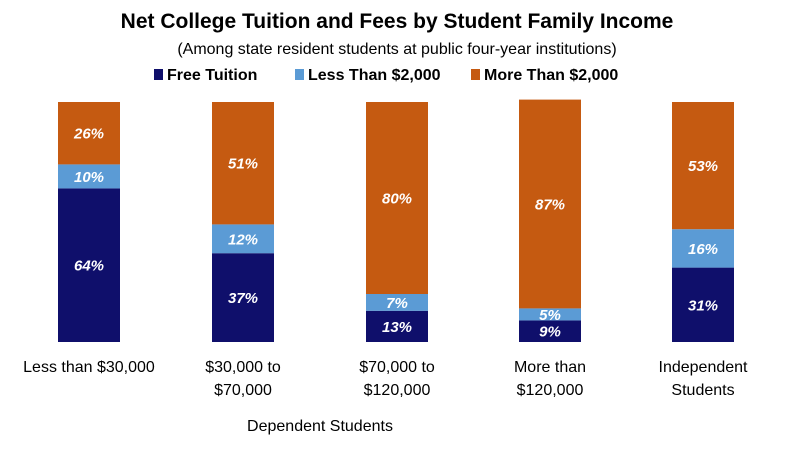 This screenshot has height=450, width=794. I want to click on tick-label-0-0: Less than $30,000, so click(89, 367).